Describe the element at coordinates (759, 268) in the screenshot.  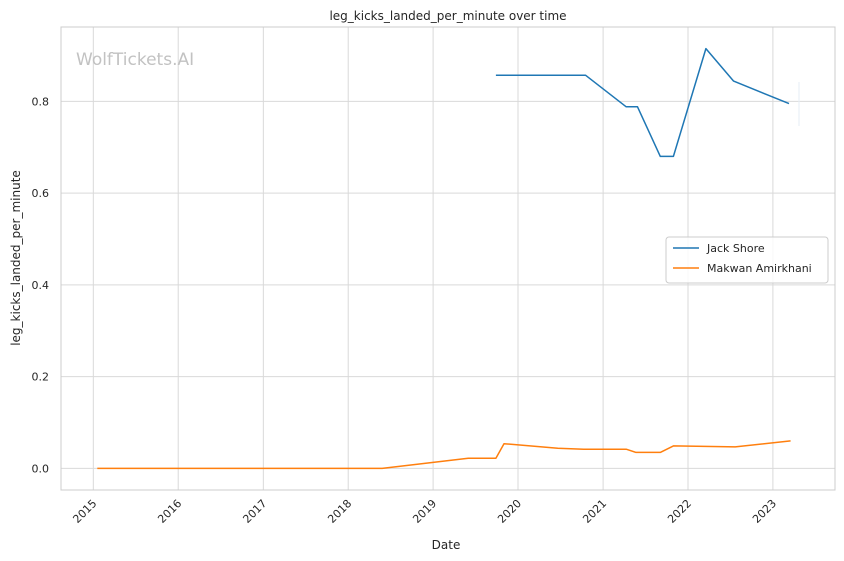
I see `legend-label-makwan-amirkhani: Makwan Amirkhani` at that location.